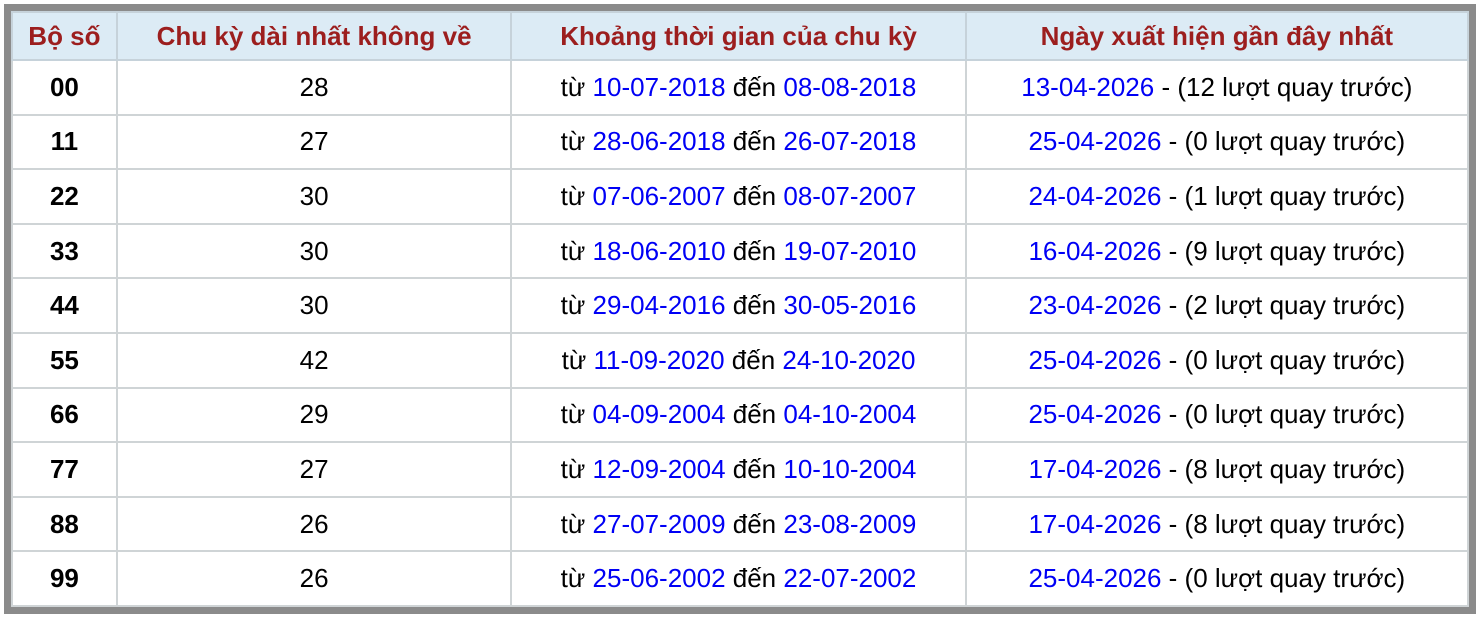 This screenshot has height=618, width=1480. What do you see at coordinates (849, 359) in the screenshot?
I see `to-date-link: 24-10-2020` at bounding box center [849, 359].